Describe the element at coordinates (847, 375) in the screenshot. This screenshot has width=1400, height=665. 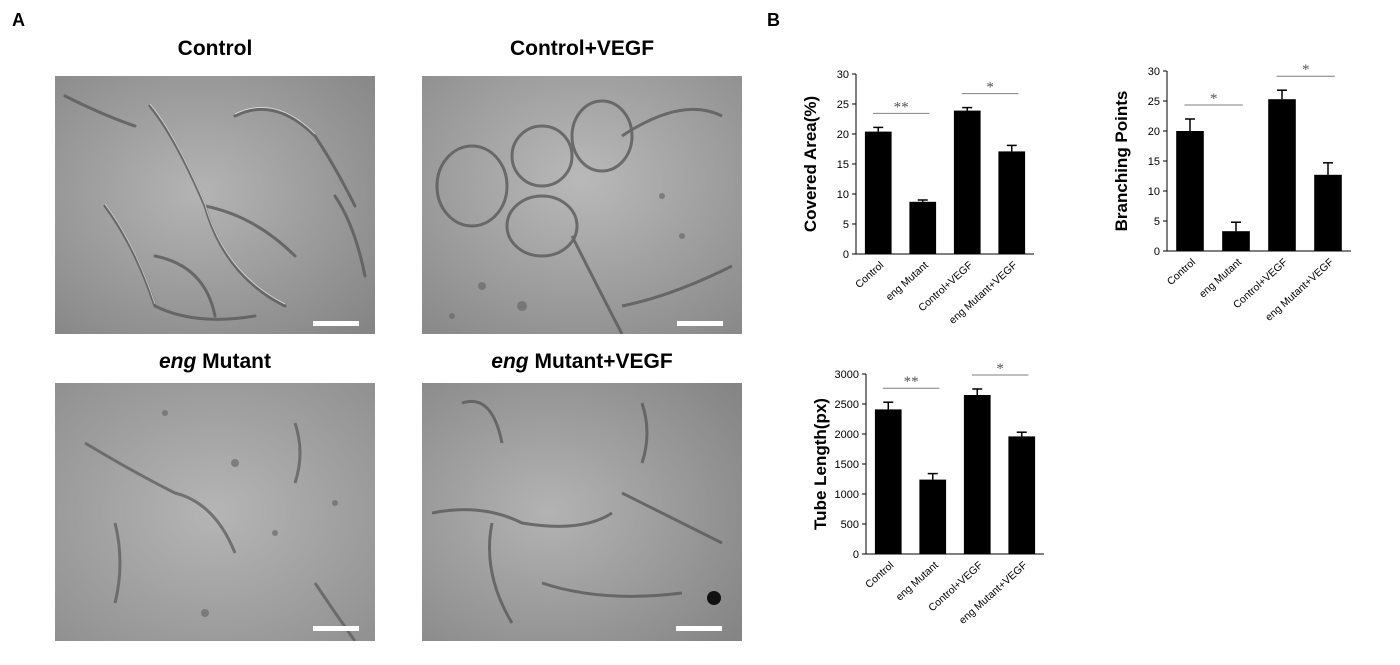
I see `y-tick-label: 3000` at that location.